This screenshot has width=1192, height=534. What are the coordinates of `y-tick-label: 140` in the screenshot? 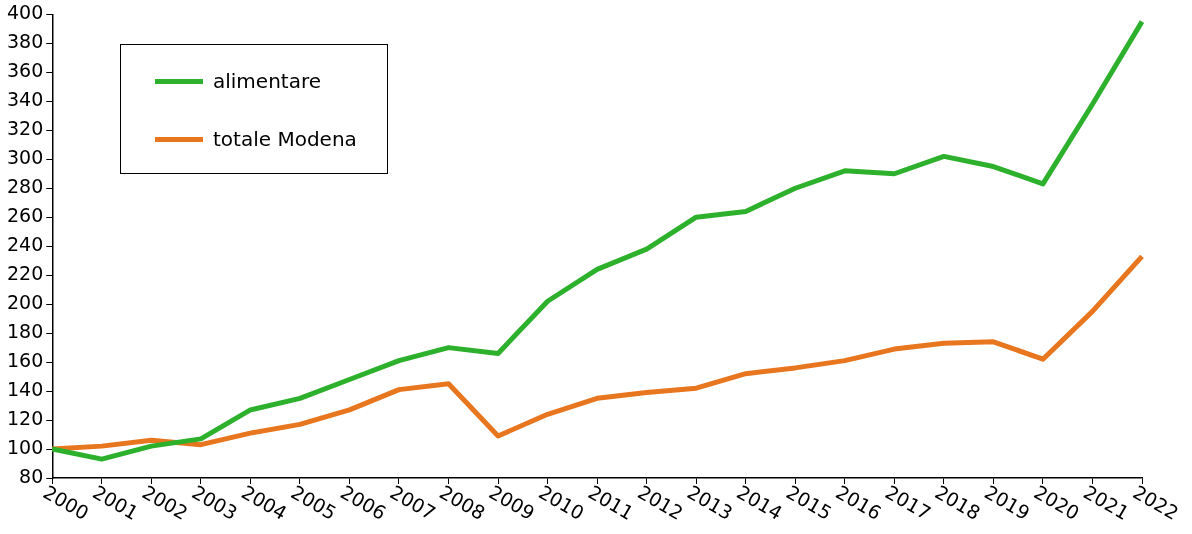 It's located at (25, 389).